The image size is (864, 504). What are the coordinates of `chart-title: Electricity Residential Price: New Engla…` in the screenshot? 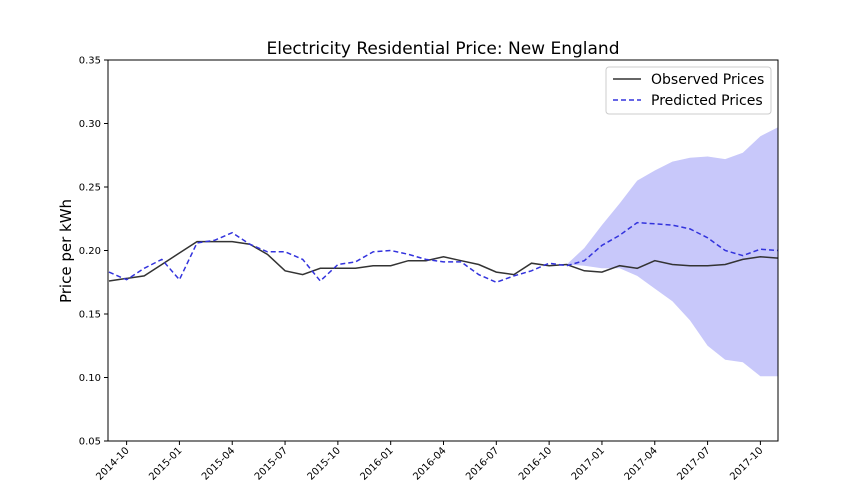 It's located at (443, 49).